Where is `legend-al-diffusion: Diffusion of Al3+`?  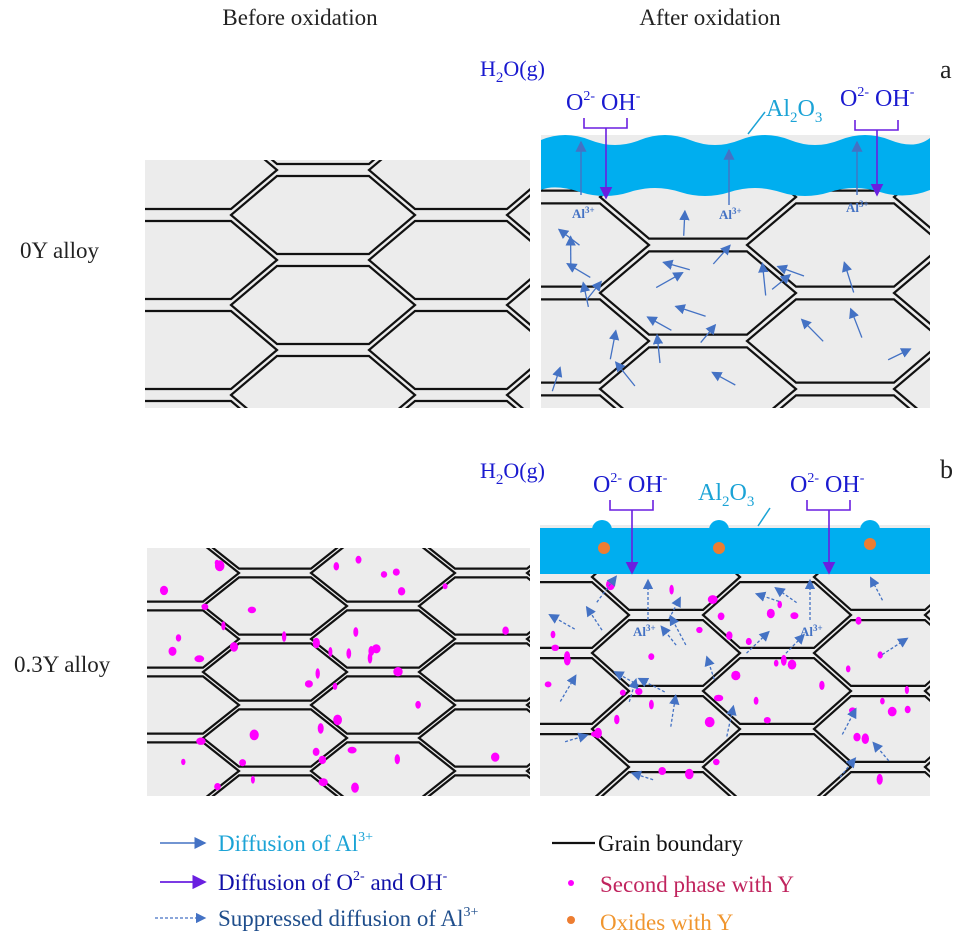
legend-al-diffusion: Diffusion of Al3+ is located at coordinates (295, 843).